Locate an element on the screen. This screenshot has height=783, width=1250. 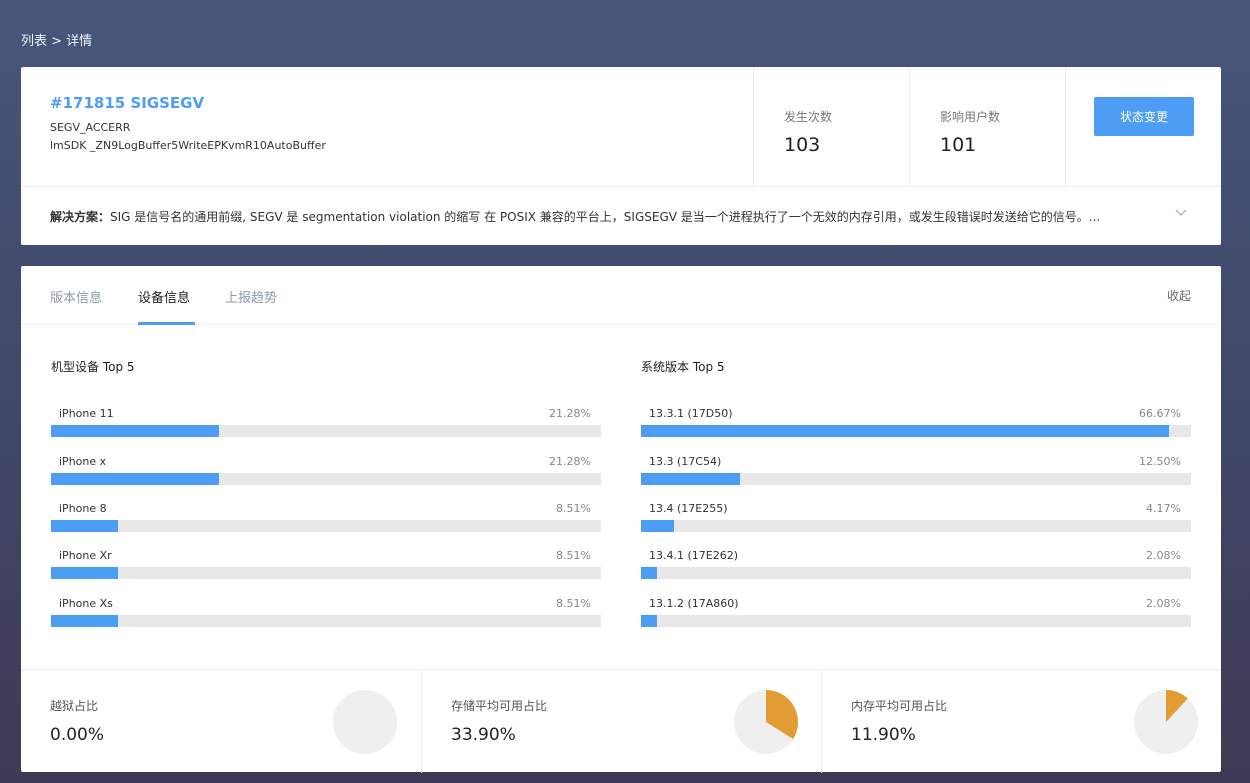
occurrence-count-value: 103 is located at coordinates (802, 145).